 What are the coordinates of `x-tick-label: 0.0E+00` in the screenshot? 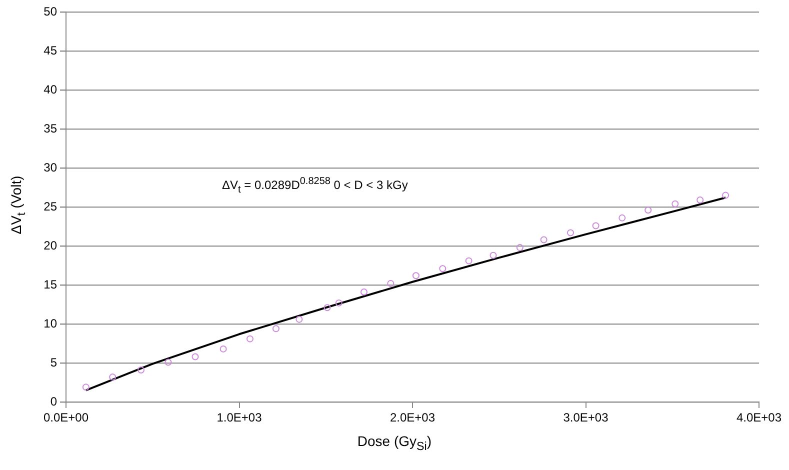 It's located at (66, 417).